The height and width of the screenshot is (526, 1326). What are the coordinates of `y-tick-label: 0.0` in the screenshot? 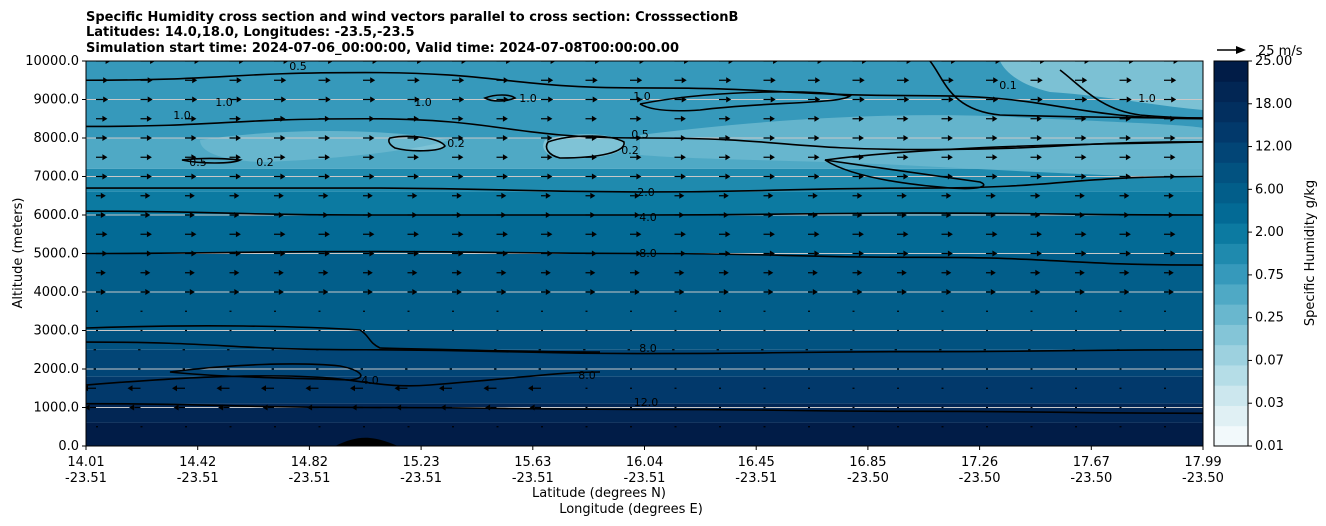 It's located at (68, 446).